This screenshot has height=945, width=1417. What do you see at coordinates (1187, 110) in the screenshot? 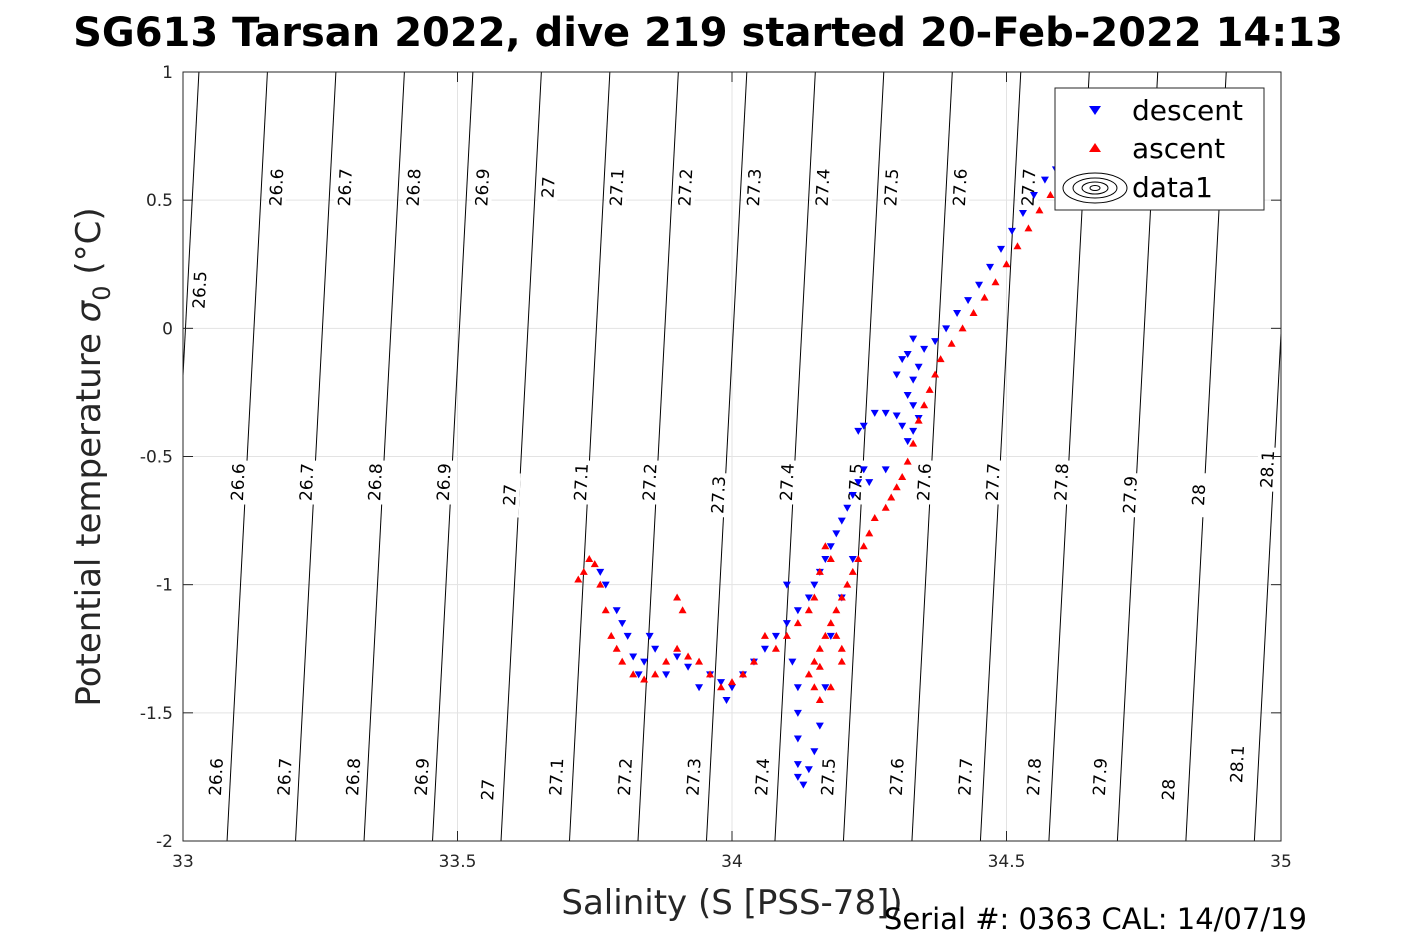
I see `legend-descent-label: descent` at bounding box center [1187, 110].